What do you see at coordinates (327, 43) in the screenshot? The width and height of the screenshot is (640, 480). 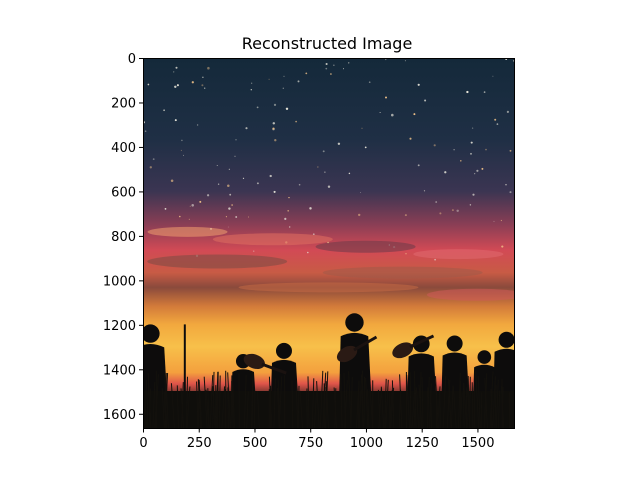 I see `chart-title: Reconstructed Image` at bounding box center [327, 43].